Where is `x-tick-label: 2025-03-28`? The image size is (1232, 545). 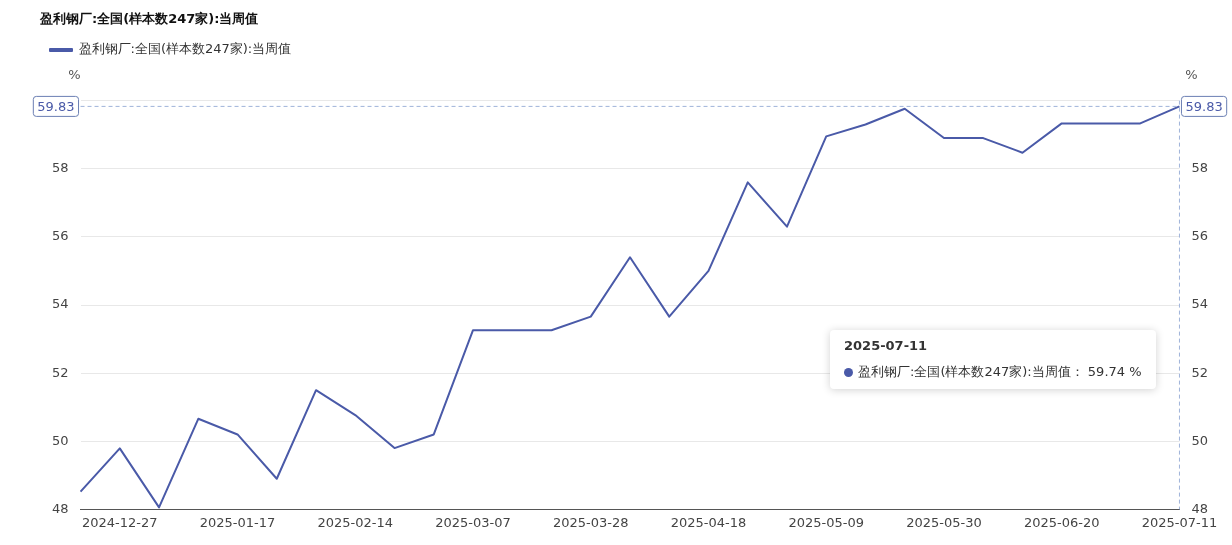
x-tick-label: 2025-03-28 is located at coordinates (590, 522).